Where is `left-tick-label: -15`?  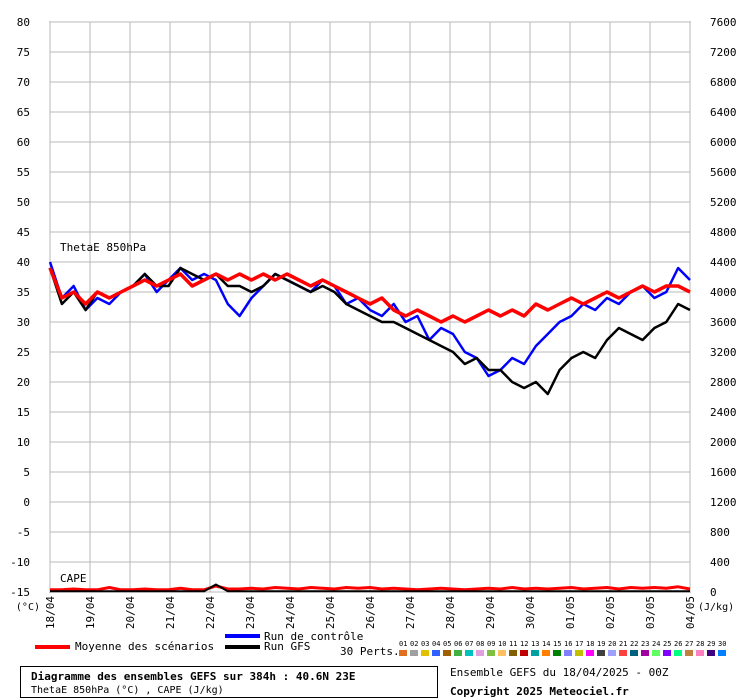 left-tick-label: -15 is located at coordinates (20, 592).